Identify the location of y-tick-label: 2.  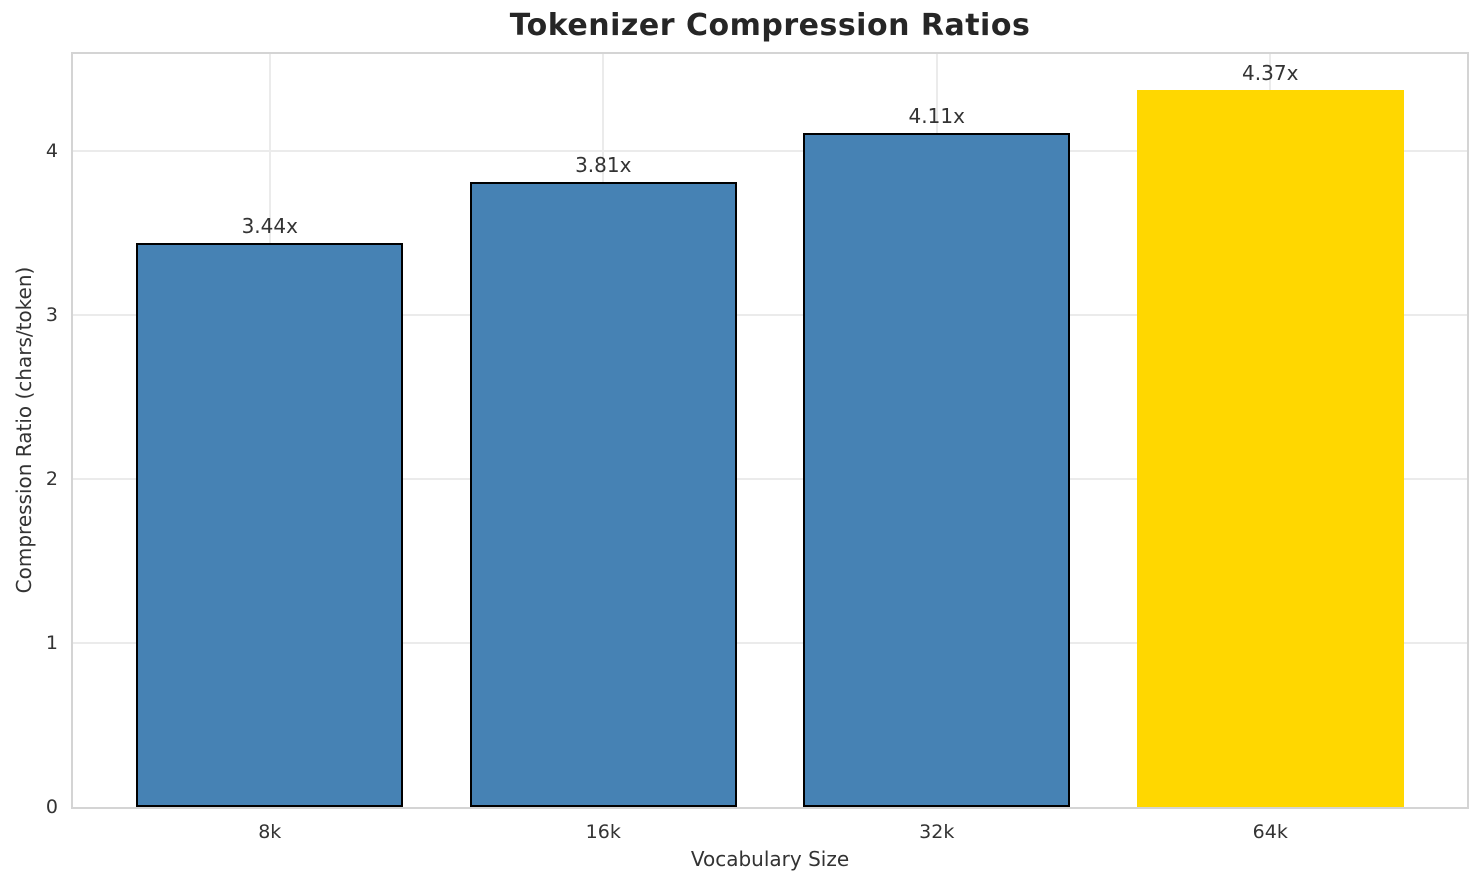
(51, 478).